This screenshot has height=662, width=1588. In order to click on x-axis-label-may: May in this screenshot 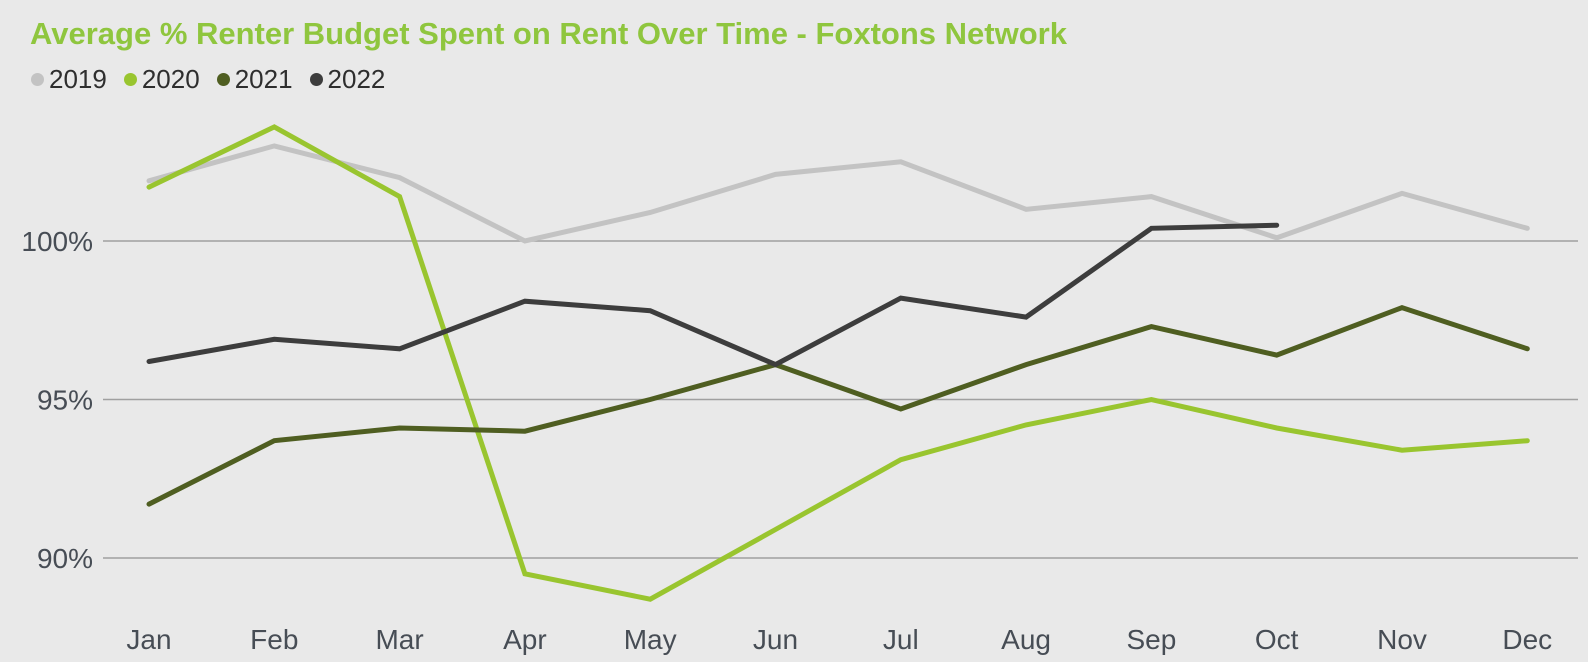, I will do `click(650, 639)`.